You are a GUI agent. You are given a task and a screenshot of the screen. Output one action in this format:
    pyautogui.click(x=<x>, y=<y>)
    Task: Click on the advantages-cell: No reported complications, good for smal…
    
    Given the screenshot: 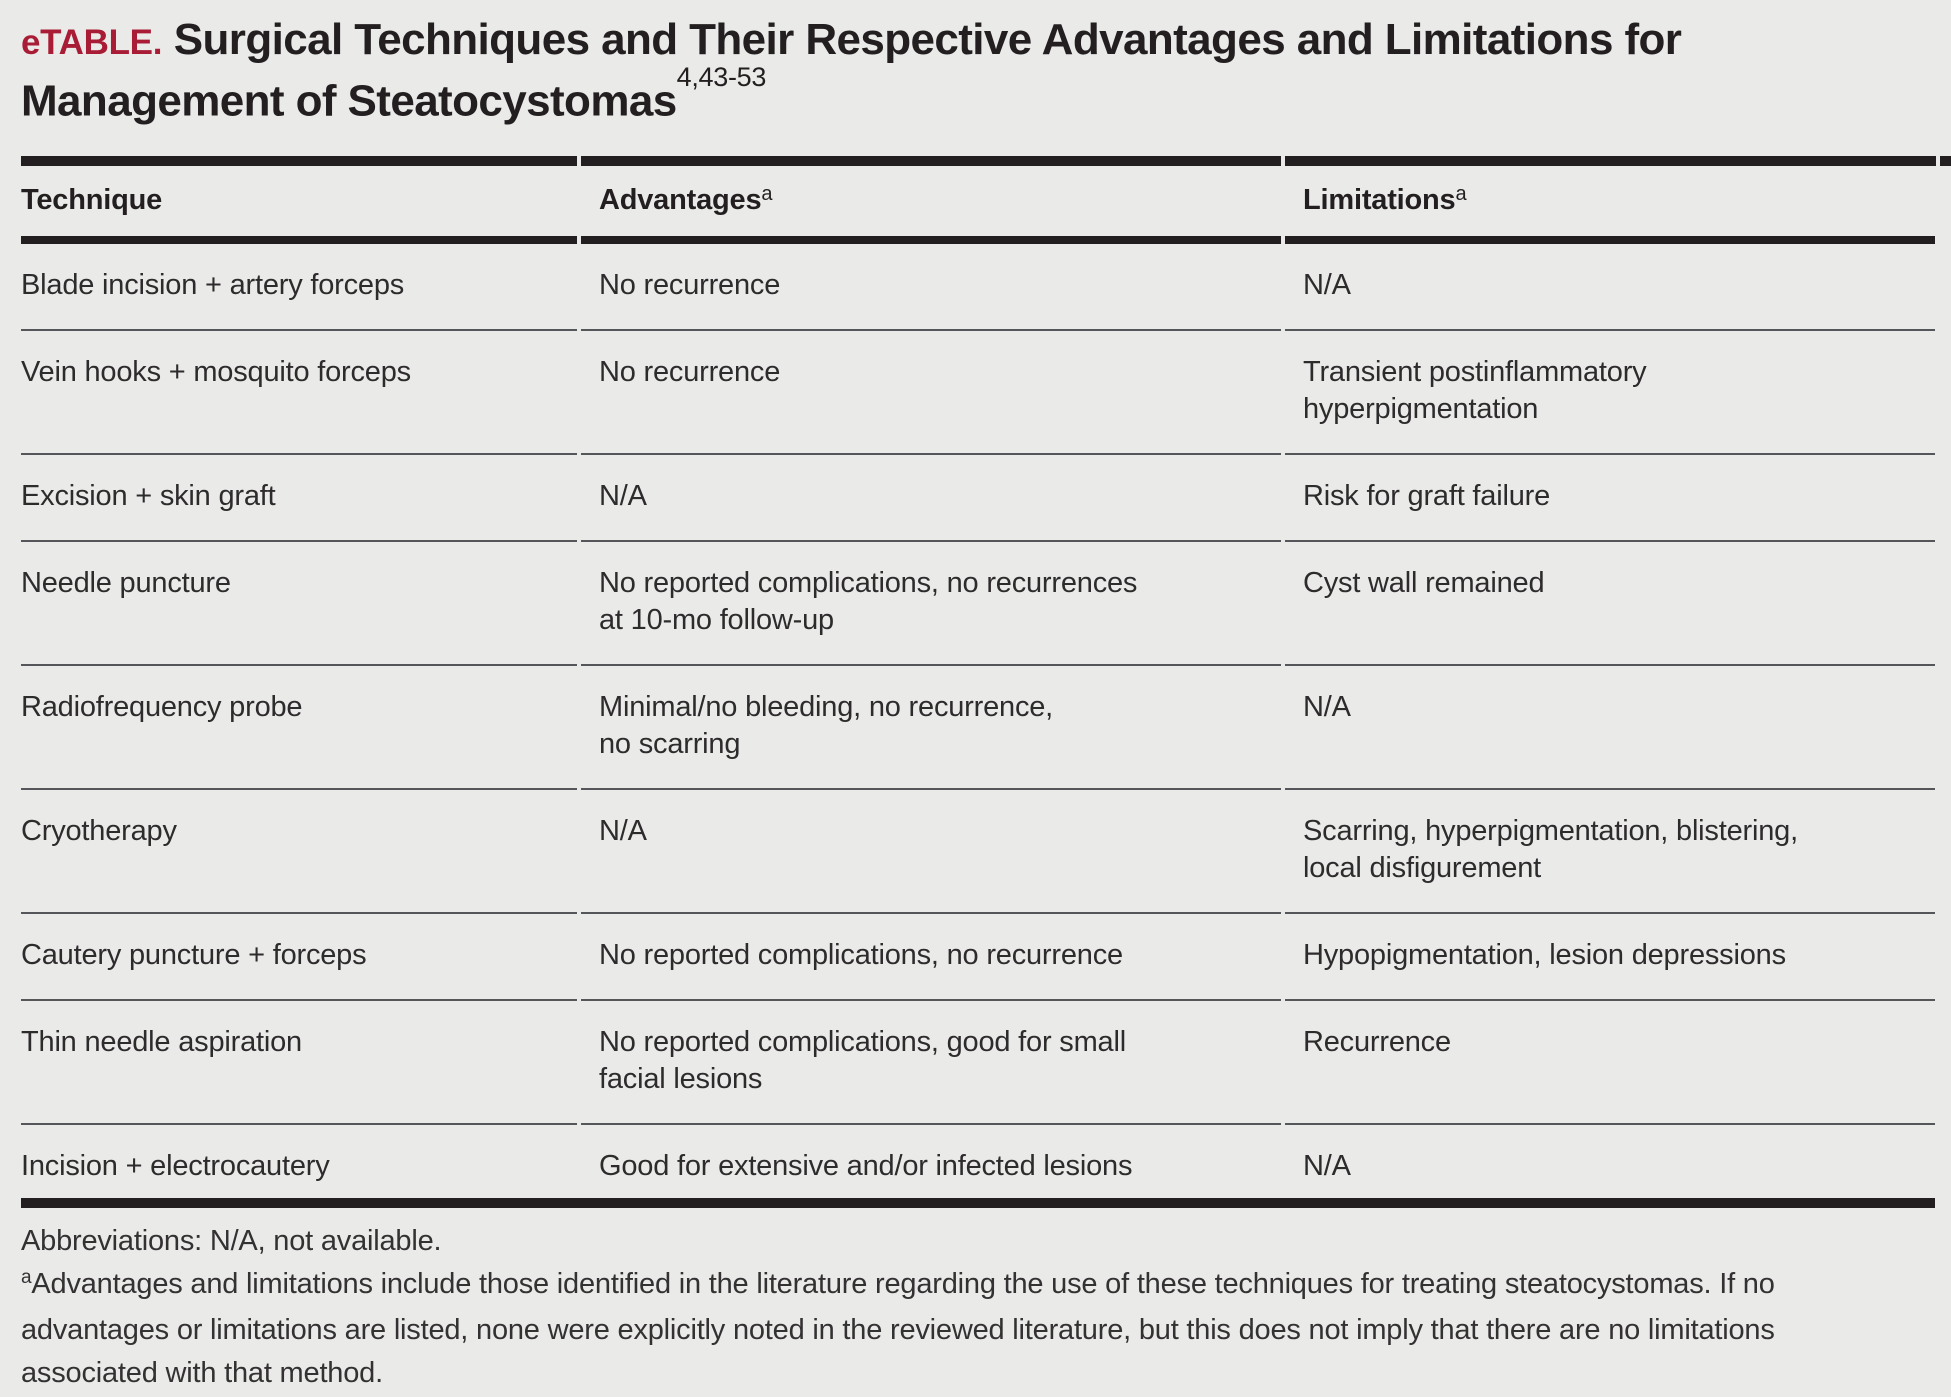 What is the action you would take?
    pyautogui.click(x=931, y=1063)
    